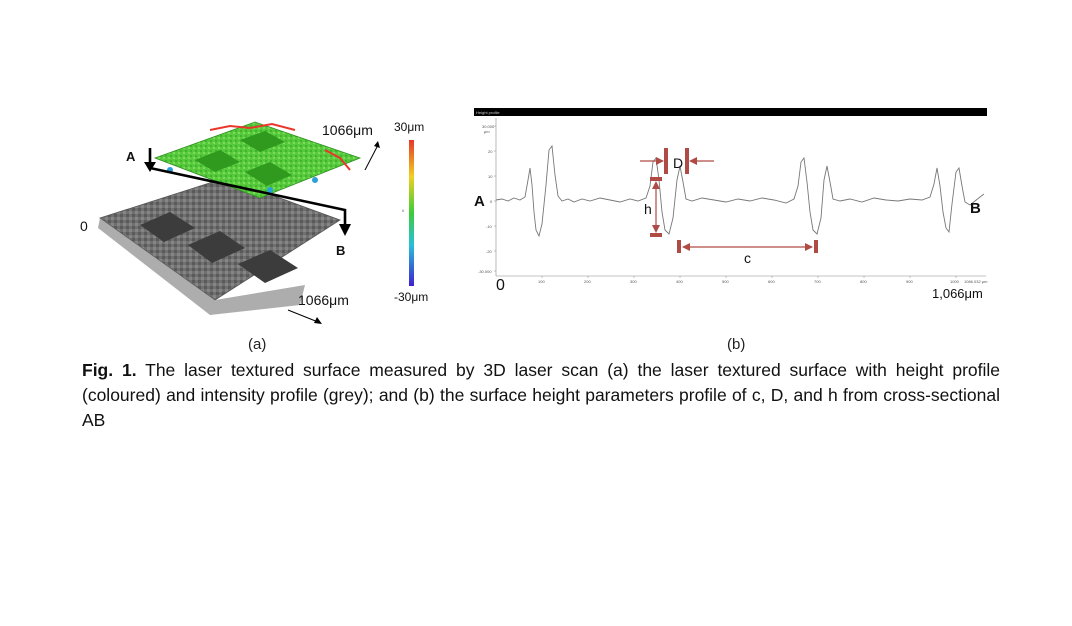 The height and width of the screenshot is (626, 1072). I want to click on arrow-head-b, so click(345, 230).